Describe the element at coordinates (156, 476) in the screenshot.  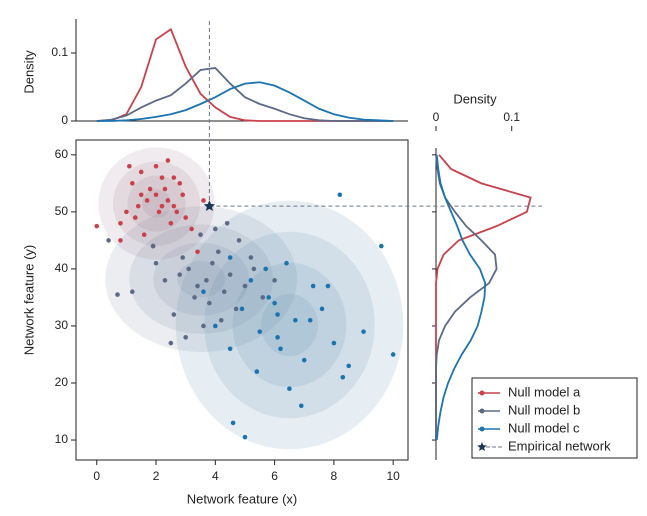
I see `x-tick-label: 2` at that location.